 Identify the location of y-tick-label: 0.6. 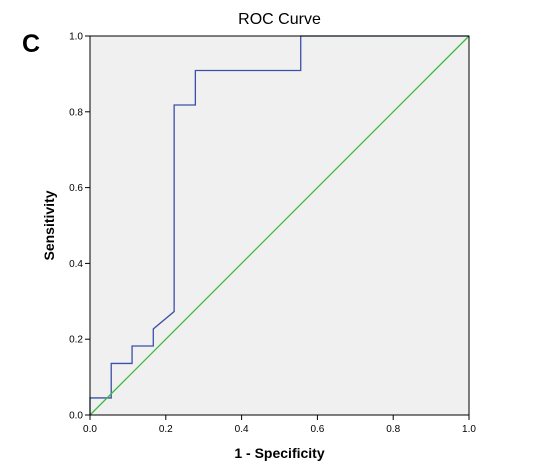
(76, 188).